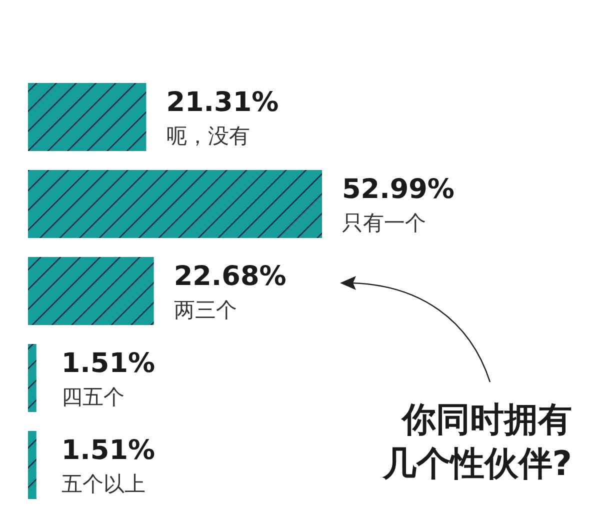 The image size is (600, 508). What do you see at coordinates (103, 484) in the screenshot?
I see `y-tick-label: 五个以上` at bounding box center [103, 484].